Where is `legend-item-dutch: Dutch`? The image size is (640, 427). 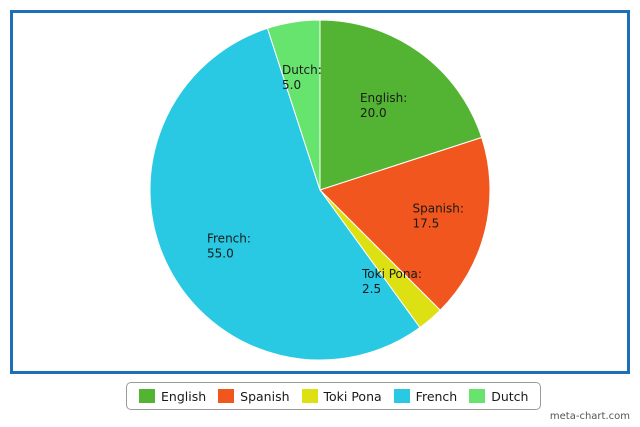
legend-item-dutch: Dutch is located at coordinates (498, 396).